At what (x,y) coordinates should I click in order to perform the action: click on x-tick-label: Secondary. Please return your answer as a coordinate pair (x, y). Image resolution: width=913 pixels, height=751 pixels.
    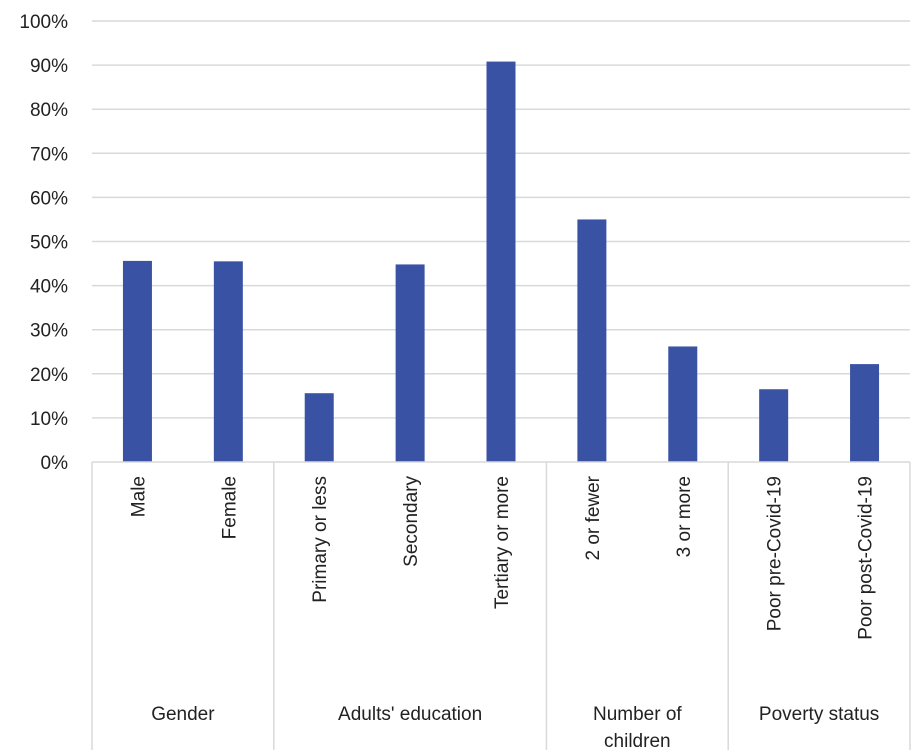
    Looking at the image, I should click on (411, 521).